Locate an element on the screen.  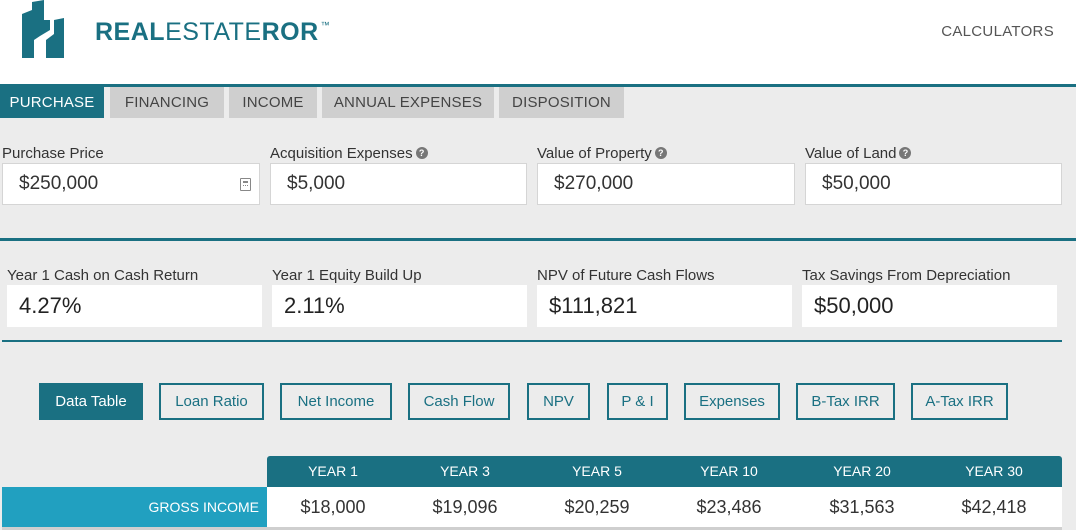
equity-build-up-value: 2.11% is located at coordinates (399, 306).